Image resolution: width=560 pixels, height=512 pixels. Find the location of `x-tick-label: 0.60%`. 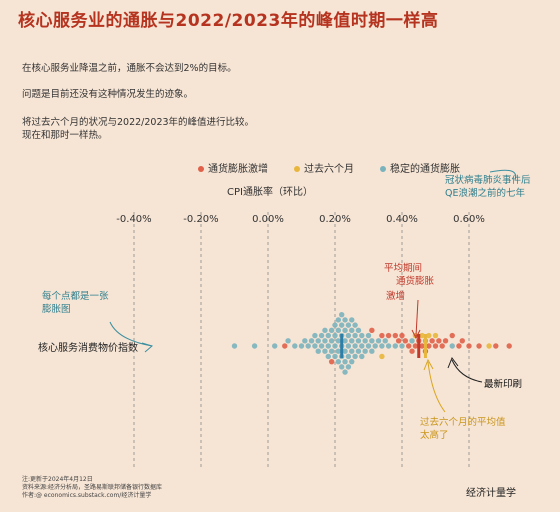

x-tick-label: 0.60% is located at coordinates (469, 219).